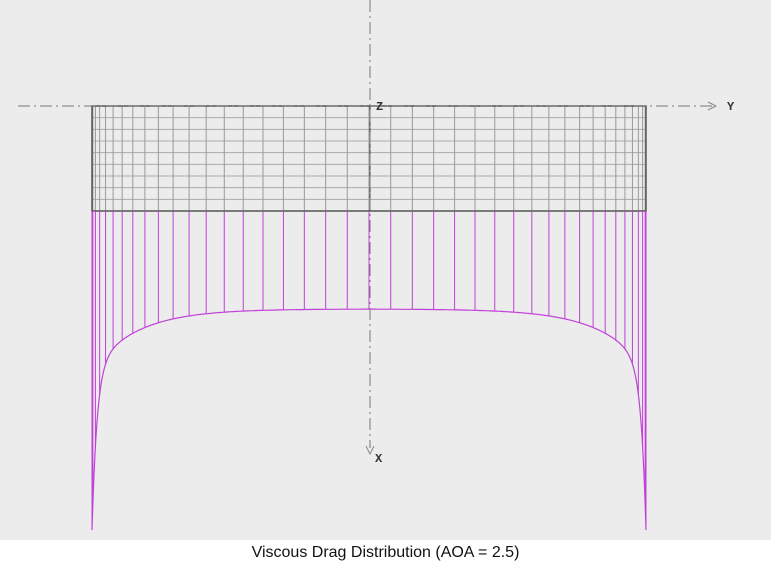 The image size is (771, 576). Describe the element at coordinates (385, 552) in the screenshot. I see `caption: Viscous Drag Distribution (AOA = 2.5)` at that location.